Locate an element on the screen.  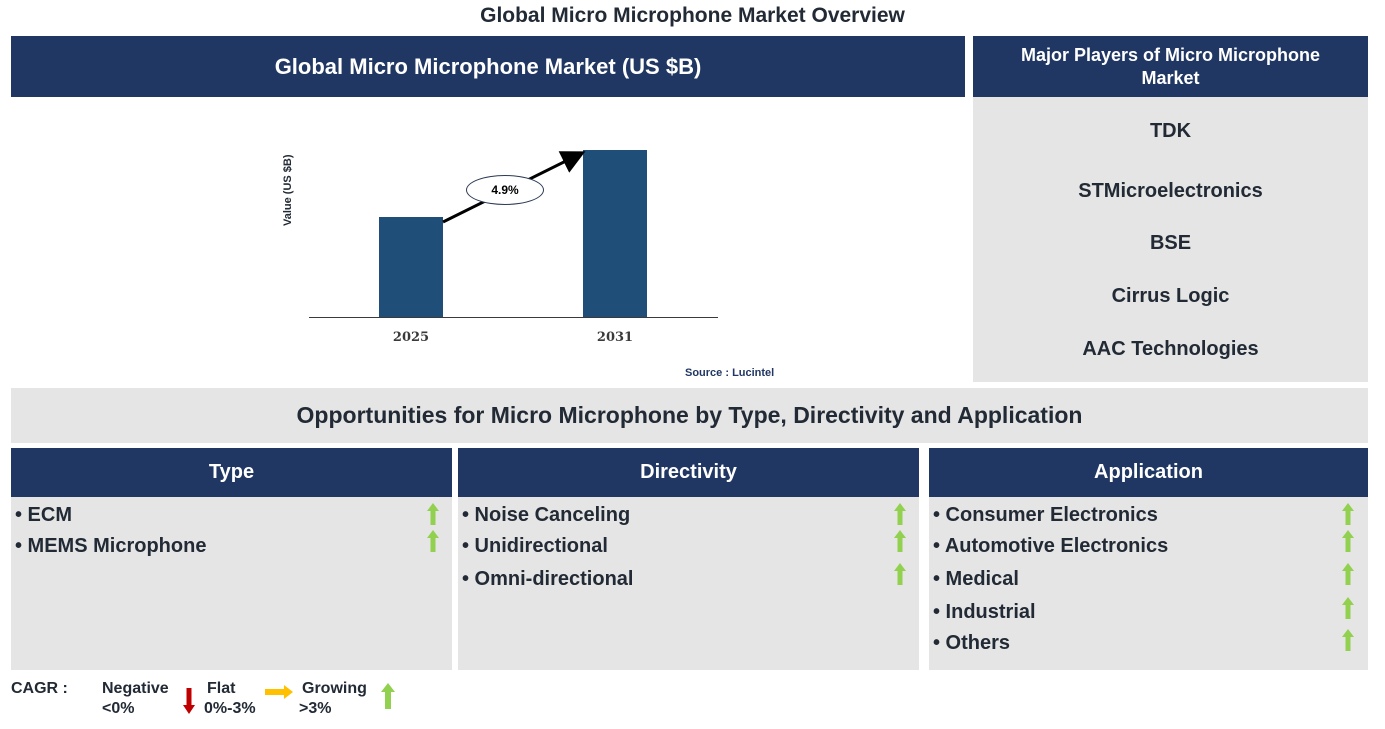
legend-label: CAGR : is located at coordinates (39, 688).